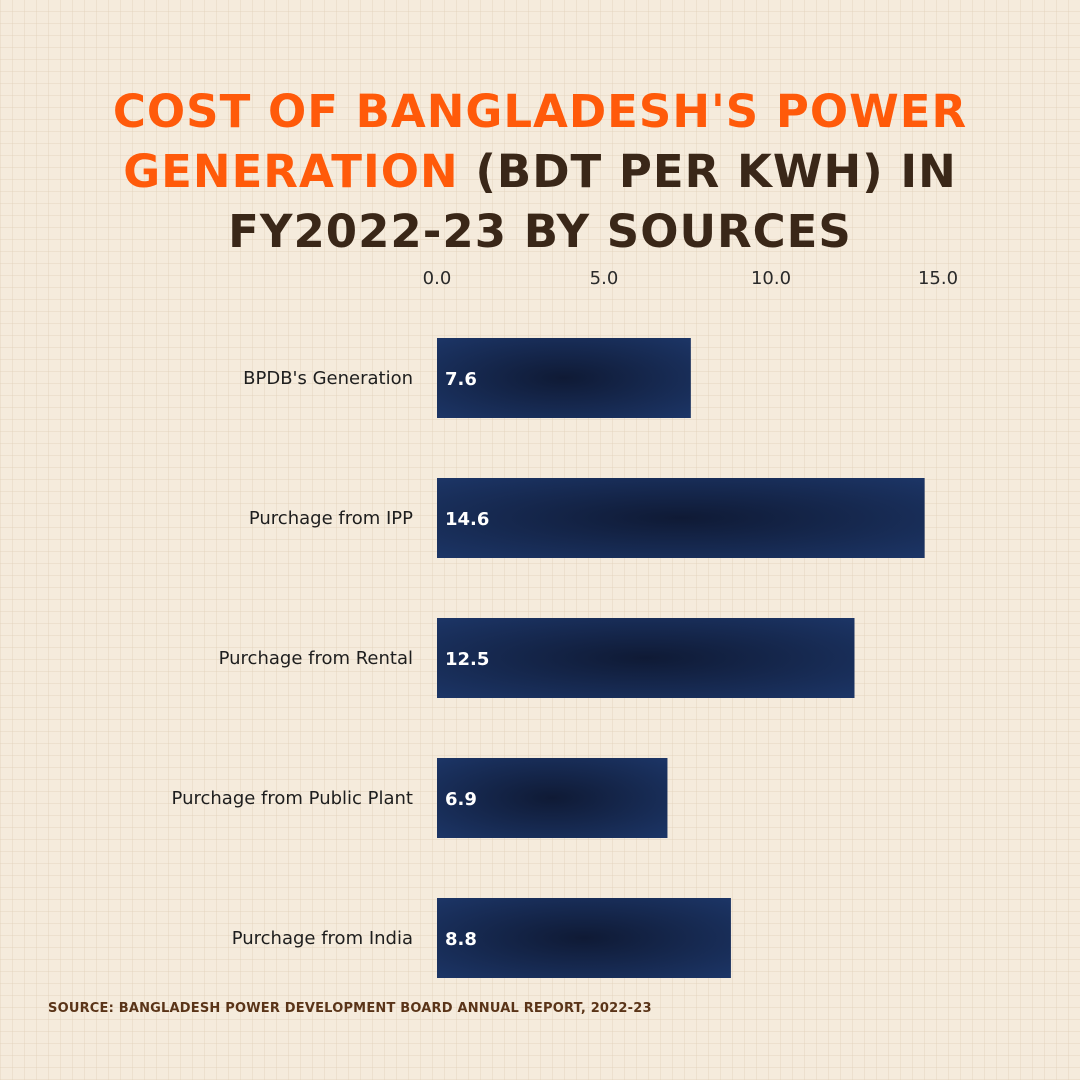  What do you see at coordinates (461, 939) in the screenshot?
I see `value-label: 8.8` at bounding box center [461, 939].